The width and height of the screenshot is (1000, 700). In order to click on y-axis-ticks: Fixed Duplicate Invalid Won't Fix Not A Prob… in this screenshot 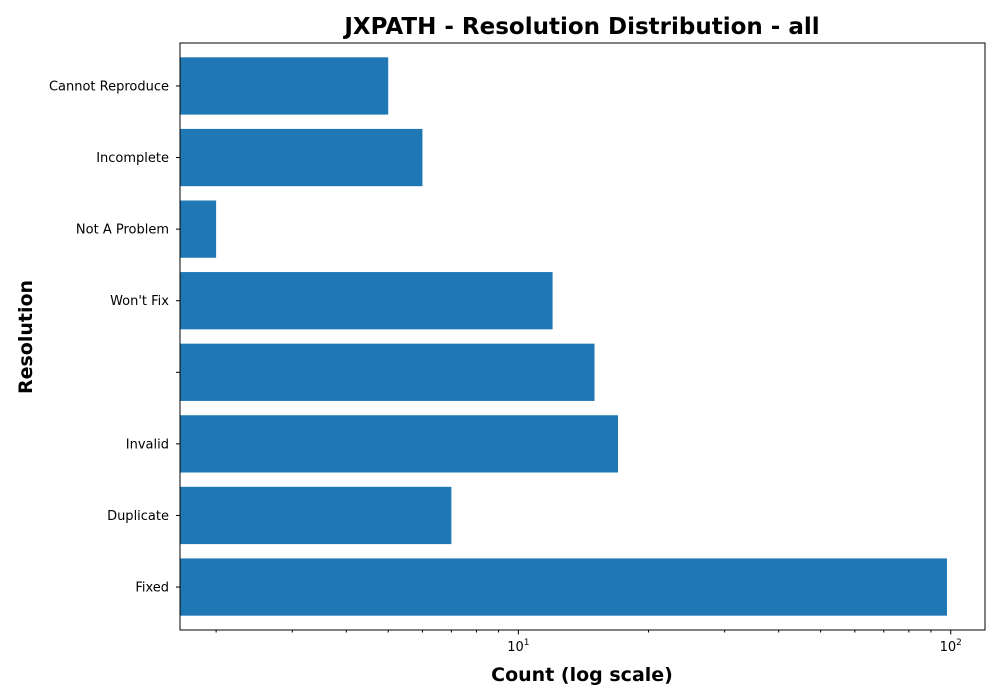, I will do `click(114, 337)`.